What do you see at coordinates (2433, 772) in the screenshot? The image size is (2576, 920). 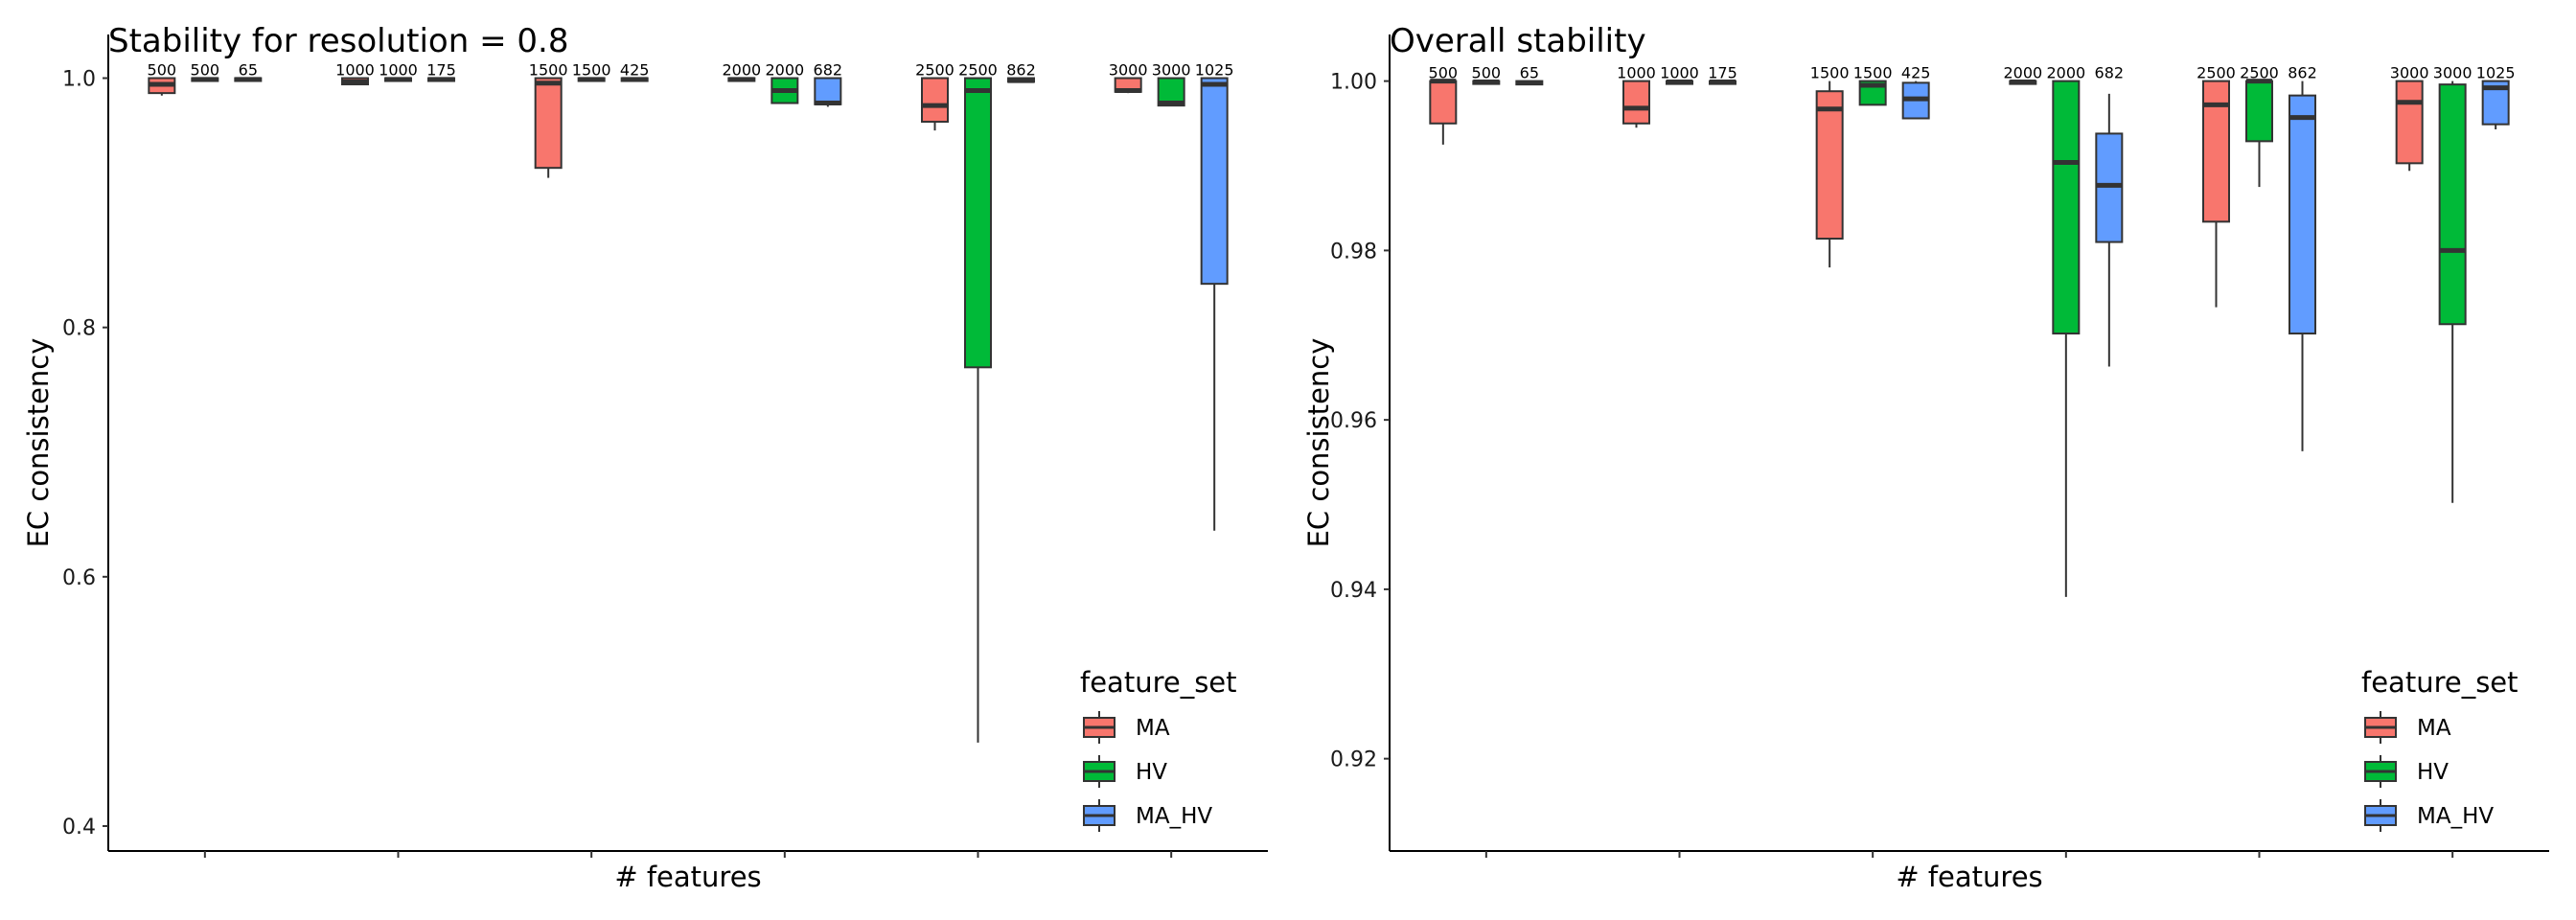 I see `legend-label-HV: HV` at bounding box center [2433, 772].